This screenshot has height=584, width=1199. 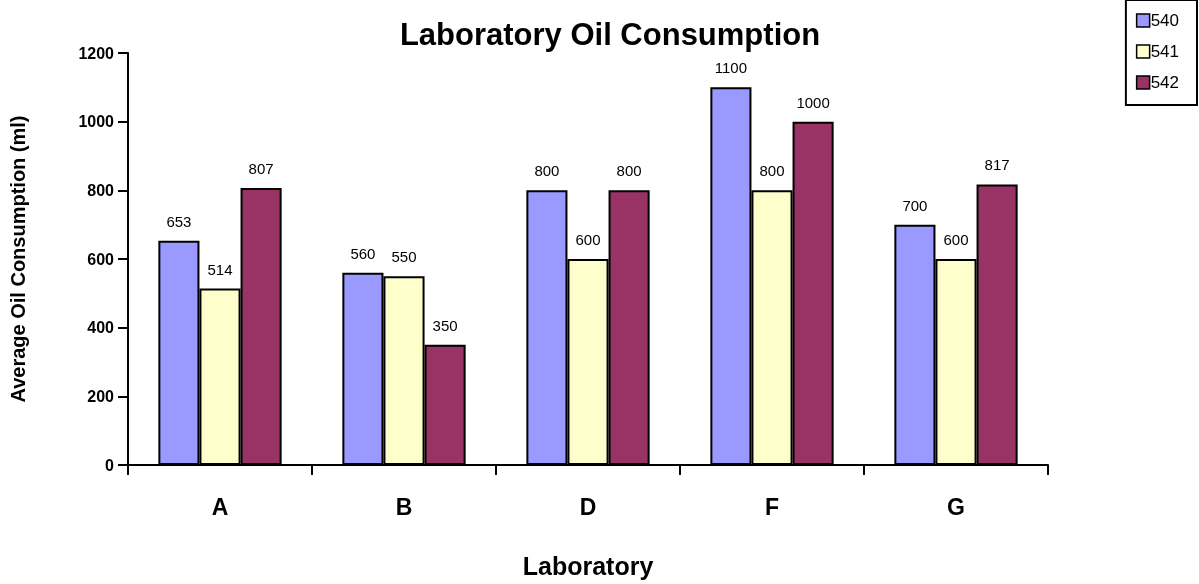 What do you see at coordinates (445, 325) in the screenshot?
I see `data-label: 350` at bounding box center [445, 325].